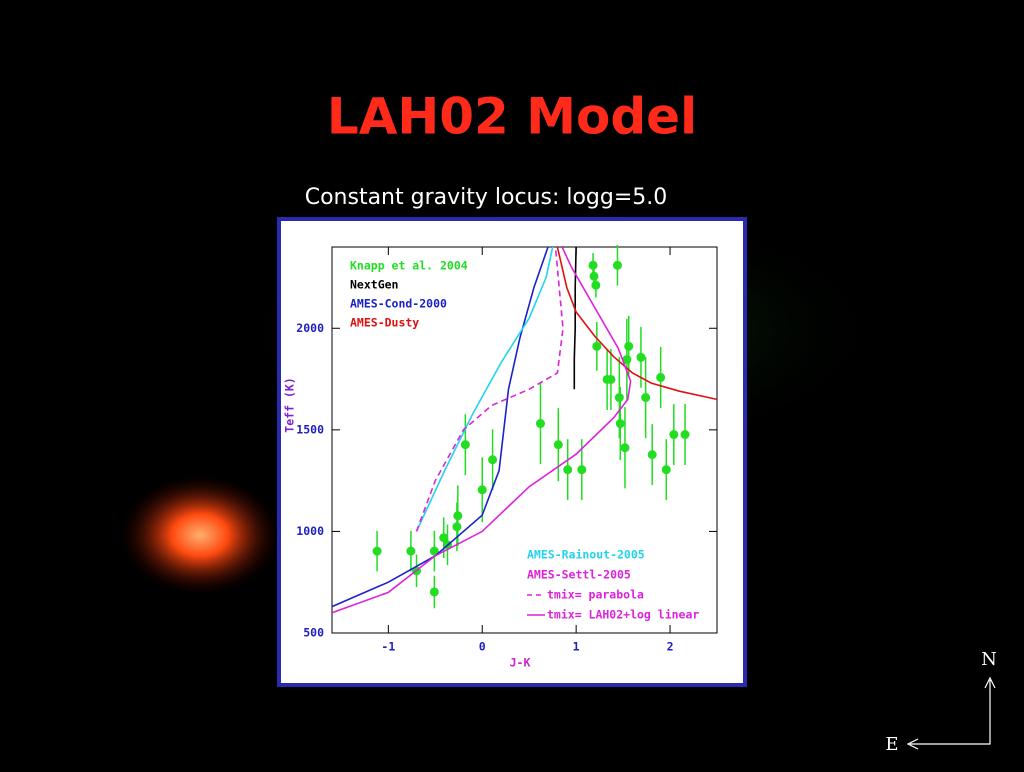  I want to click on y-axis-label: Teff (K), so click(290, 404).